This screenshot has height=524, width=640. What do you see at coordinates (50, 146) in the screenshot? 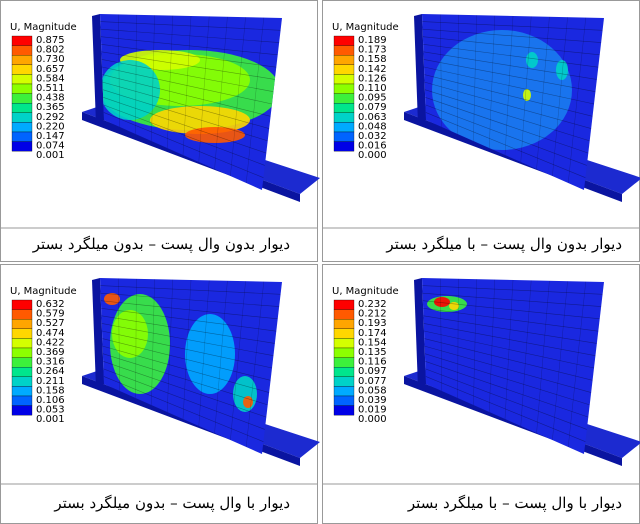
I see `legend-value: 0.074` at bounding box center [50, 146].